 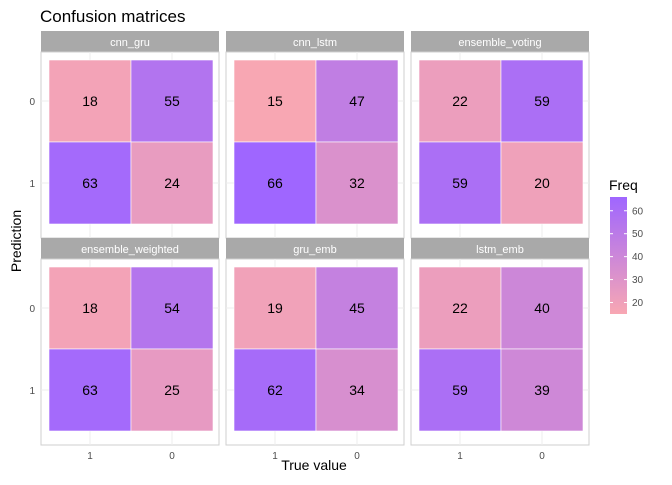 I want to click on legend-colorbar, so click(x=618, y=255).